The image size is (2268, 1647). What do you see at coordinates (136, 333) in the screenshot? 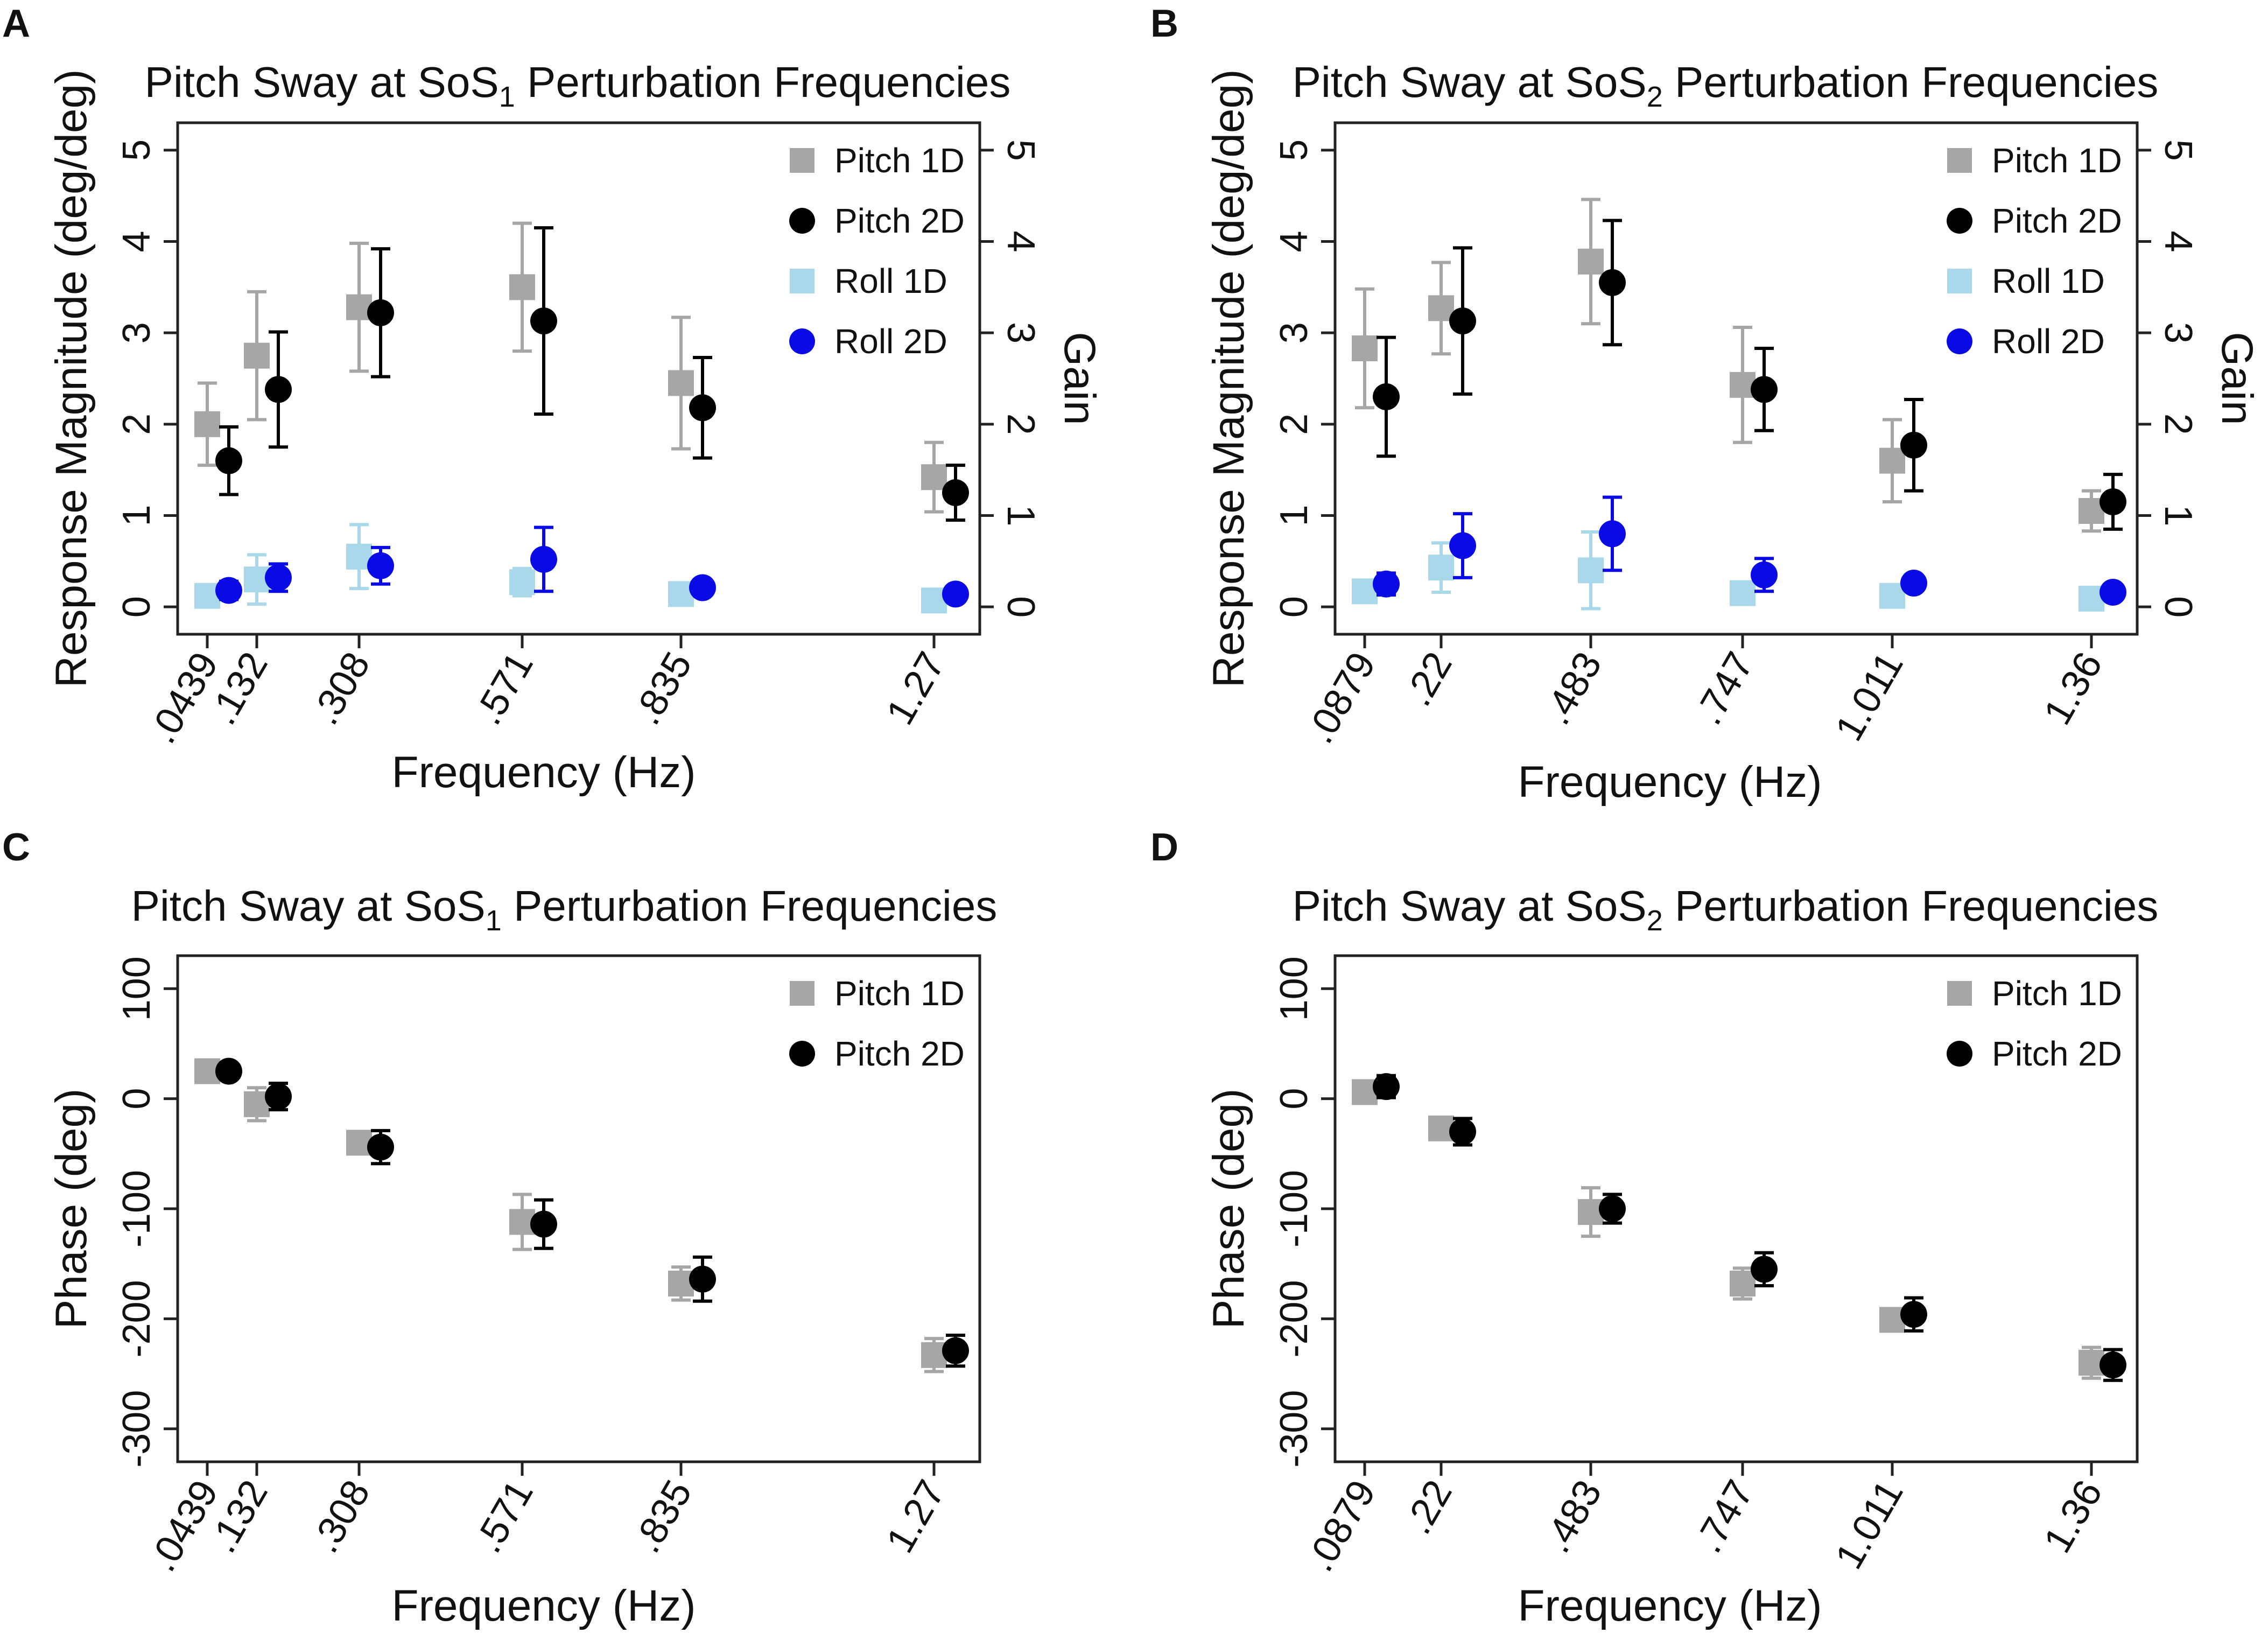
I see `y-tick-label: 3` at bounding box center [136, 333].